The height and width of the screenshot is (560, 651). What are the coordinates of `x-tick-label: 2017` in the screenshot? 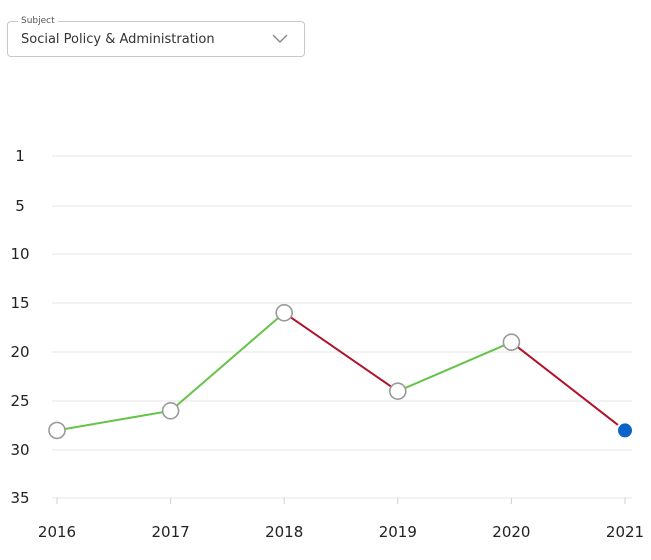 It's located at (171, 532).